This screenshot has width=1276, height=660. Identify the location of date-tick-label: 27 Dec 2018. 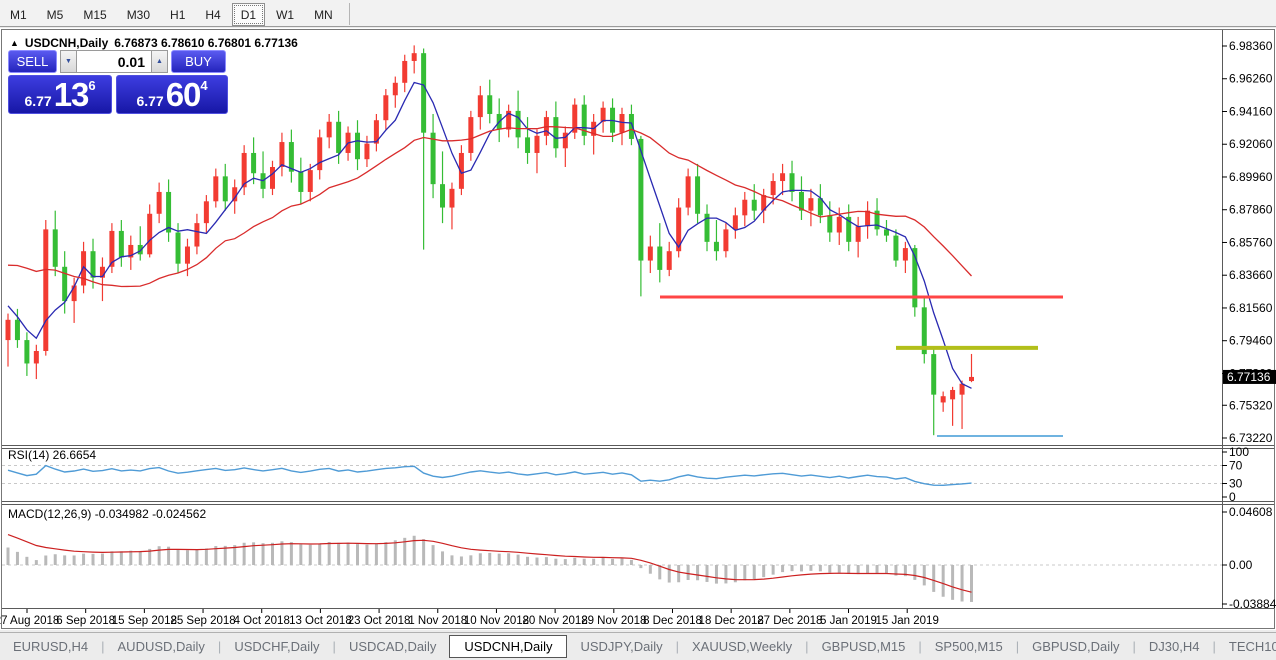
(789, 621).